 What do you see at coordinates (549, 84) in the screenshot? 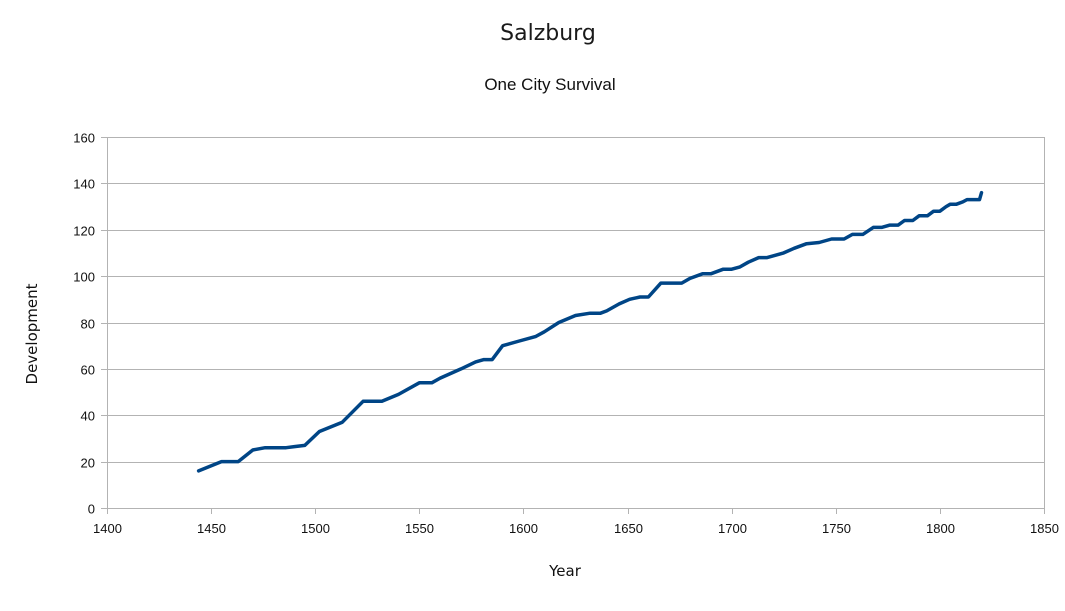
I see `chart-subtitle: One City Survival` at bounding box center [549, 84].